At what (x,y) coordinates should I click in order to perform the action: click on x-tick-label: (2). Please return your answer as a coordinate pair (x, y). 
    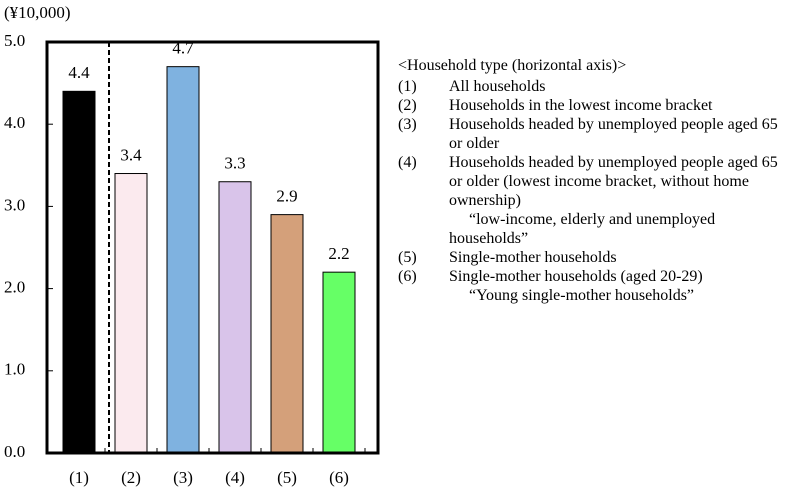
    Looking at the image, I should click on (131, 477).